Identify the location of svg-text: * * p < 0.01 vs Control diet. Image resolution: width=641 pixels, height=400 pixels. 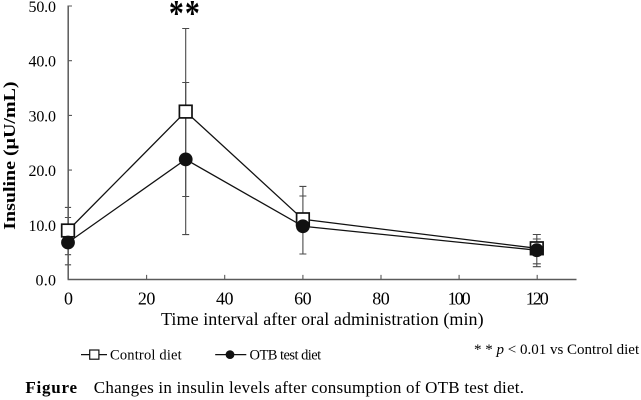
(557, 350).